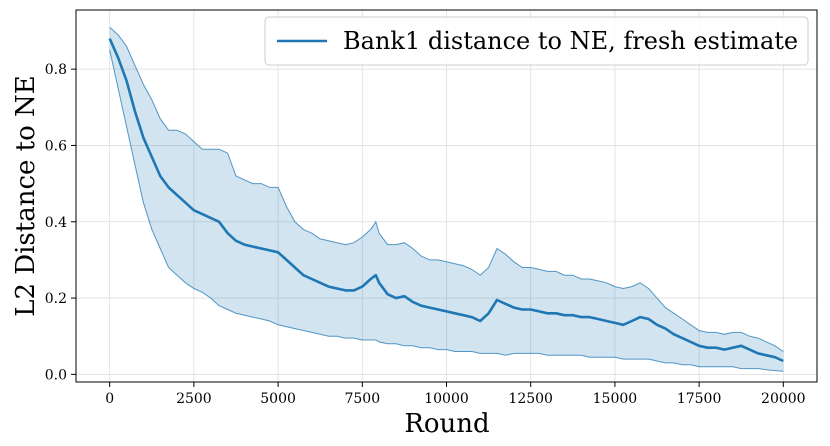  What do you see at coordinates (56, 299) in the screenshot?
I see `y-tick-label: 0.2` at bounding box center [56, 299].